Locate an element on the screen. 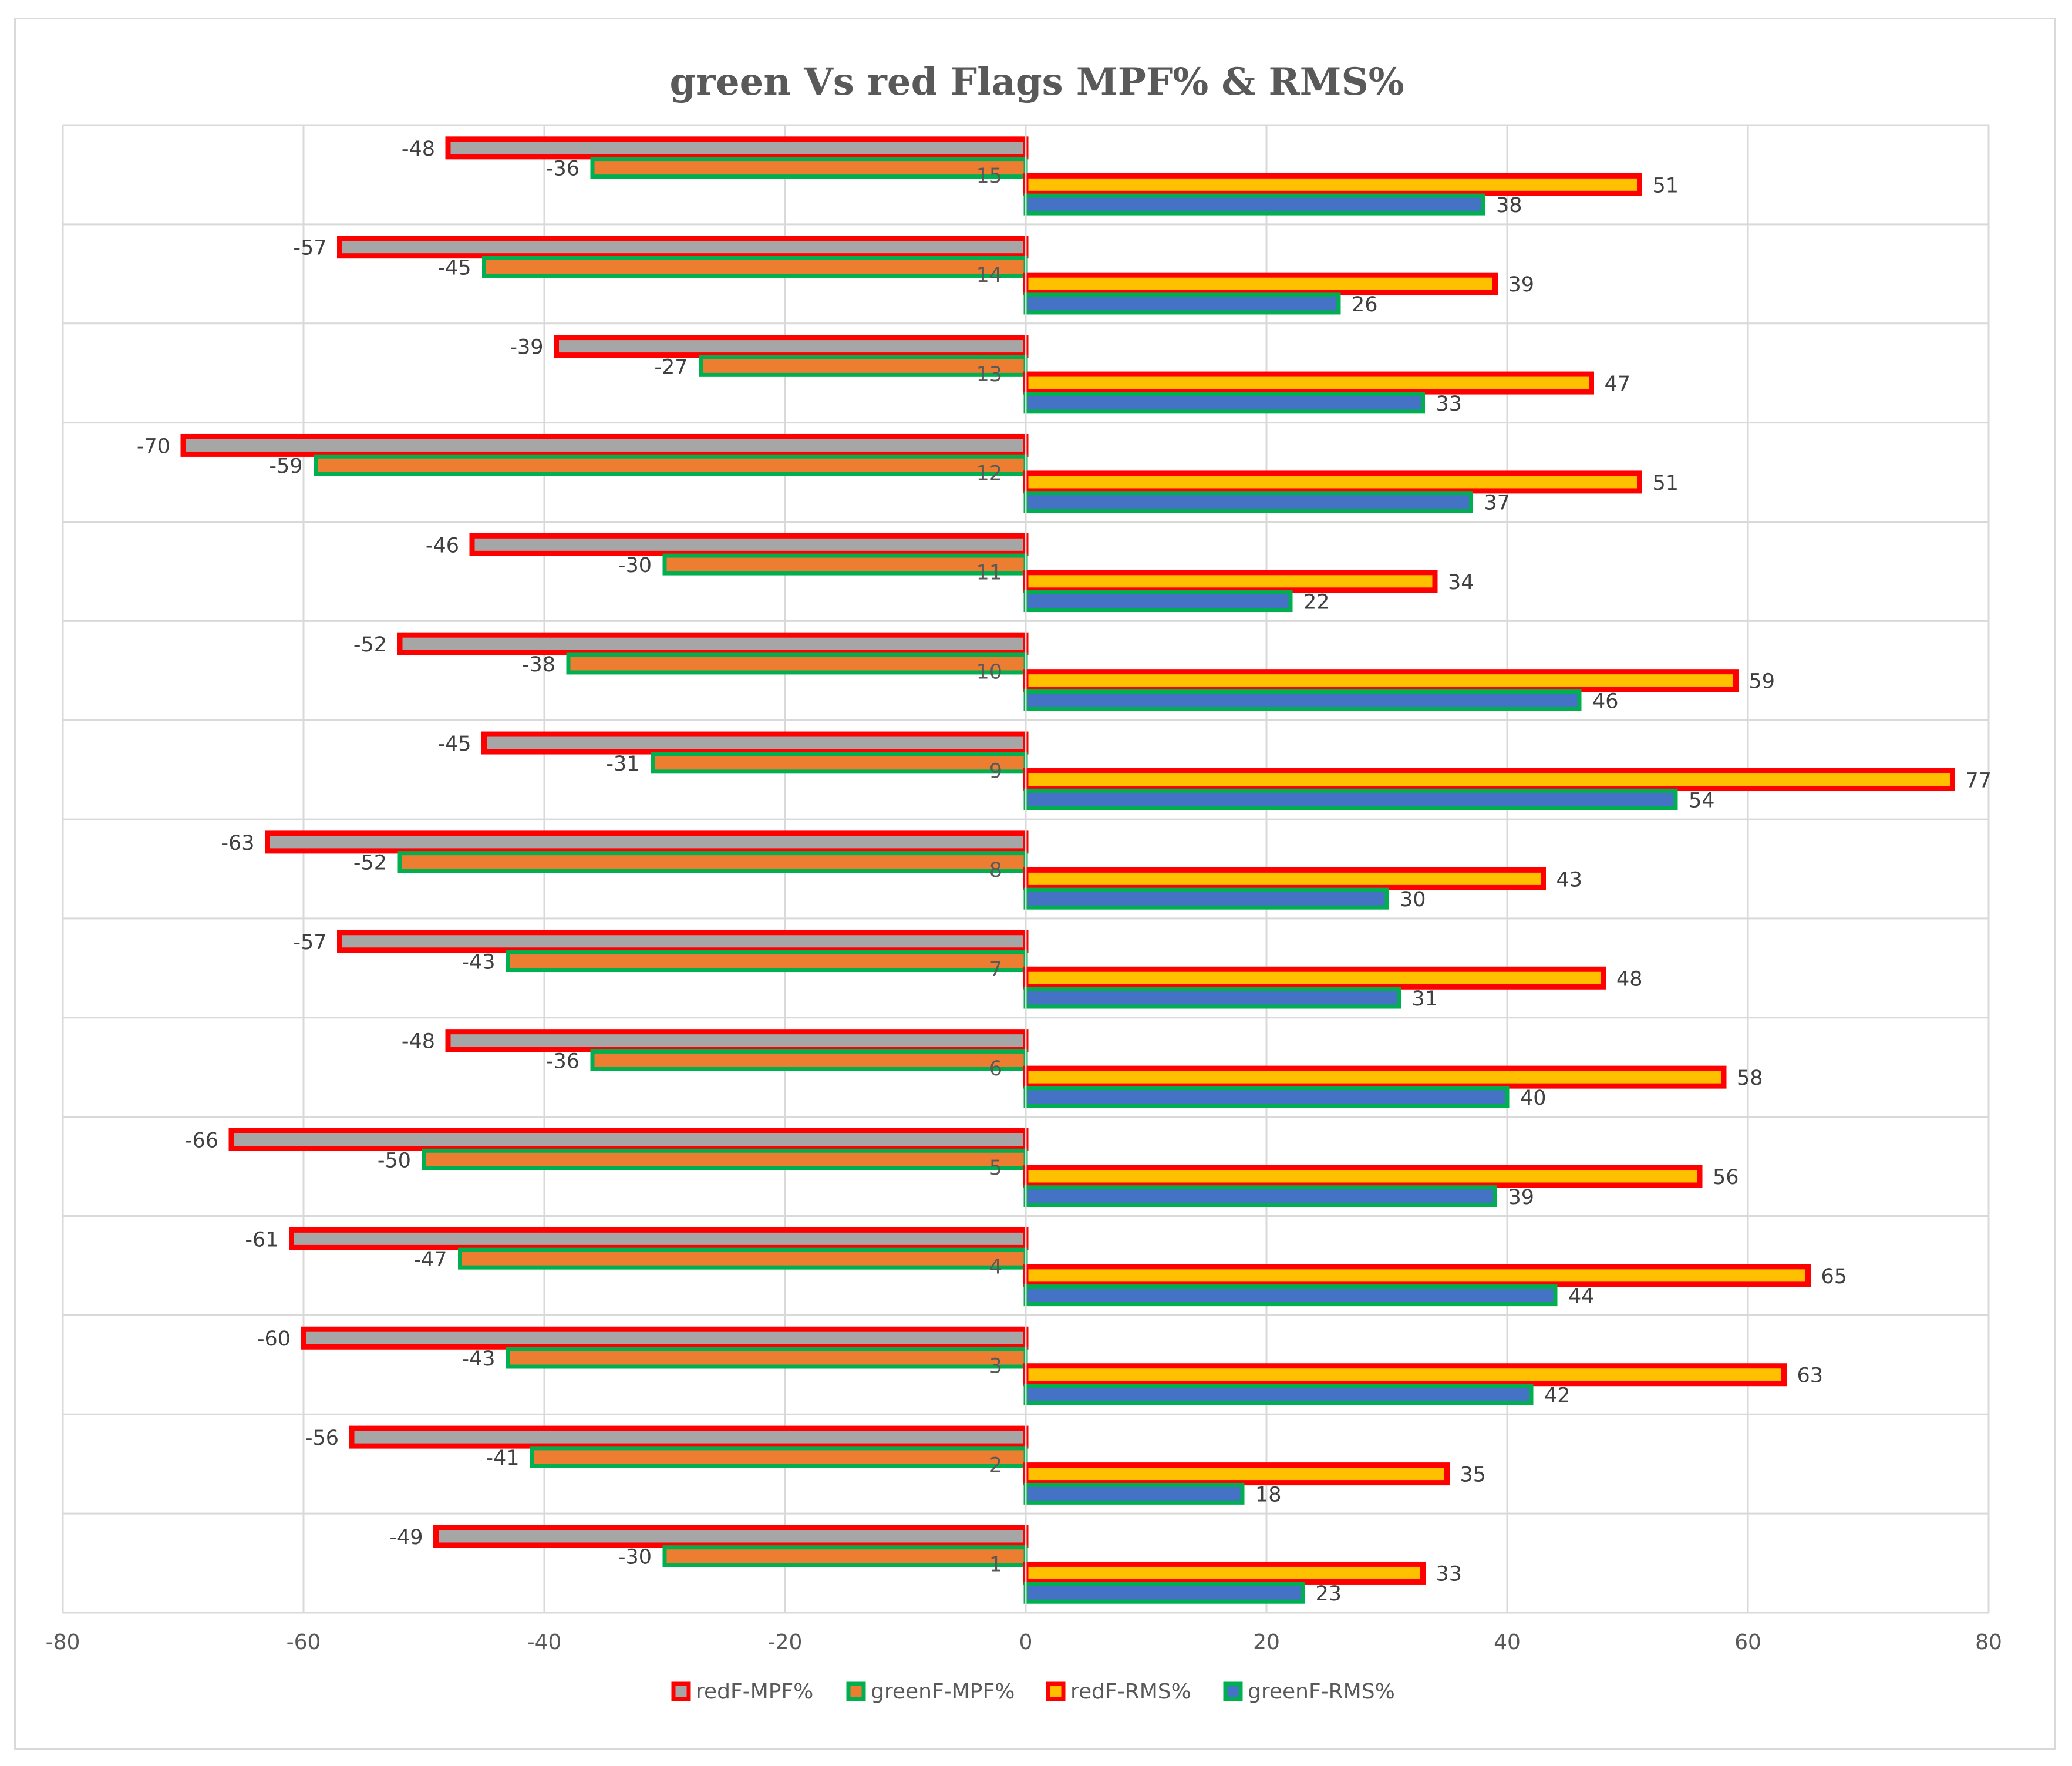 The width and height of the screenshot is (2072, 1766). bar-redF-MPF%-2 is located at coordinates (689, 1437).